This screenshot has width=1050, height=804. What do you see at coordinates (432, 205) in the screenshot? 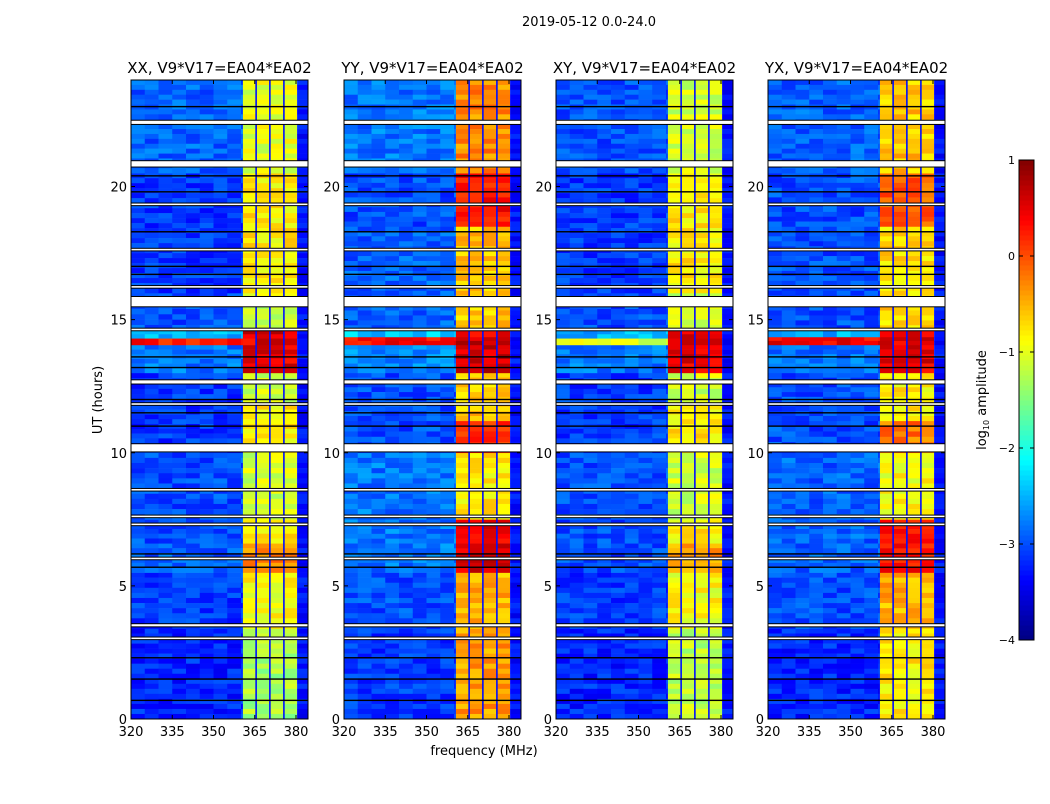
I see `flagged-interval` at bounding box center [432, 205].